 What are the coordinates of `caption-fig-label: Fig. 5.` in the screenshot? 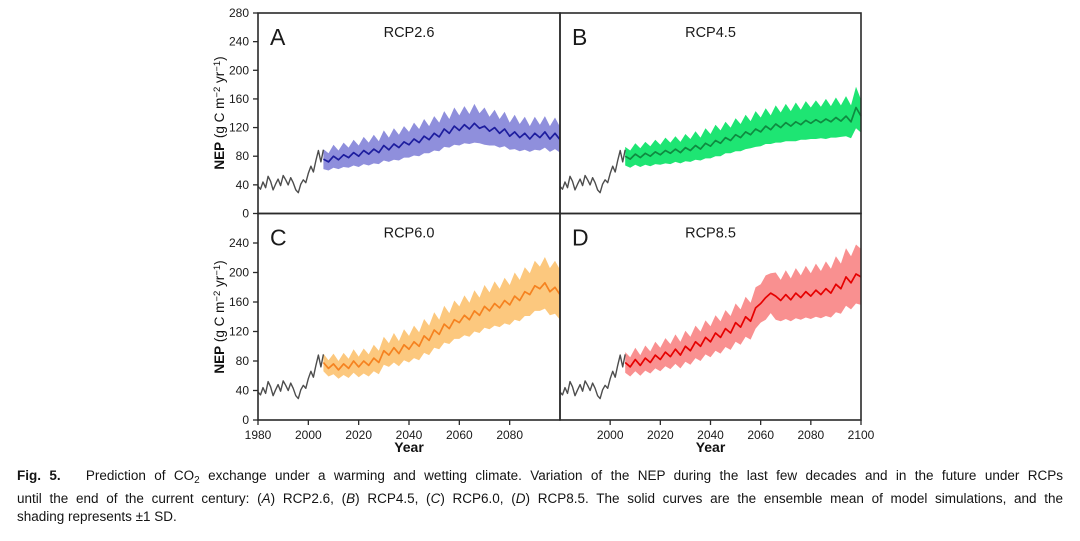 It's located at (39, 475).